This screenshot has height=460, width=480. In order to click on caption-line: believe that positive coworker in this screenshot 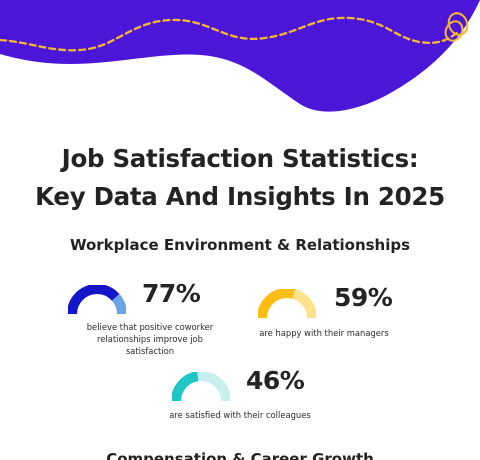, I will do `click(150, 327)`.